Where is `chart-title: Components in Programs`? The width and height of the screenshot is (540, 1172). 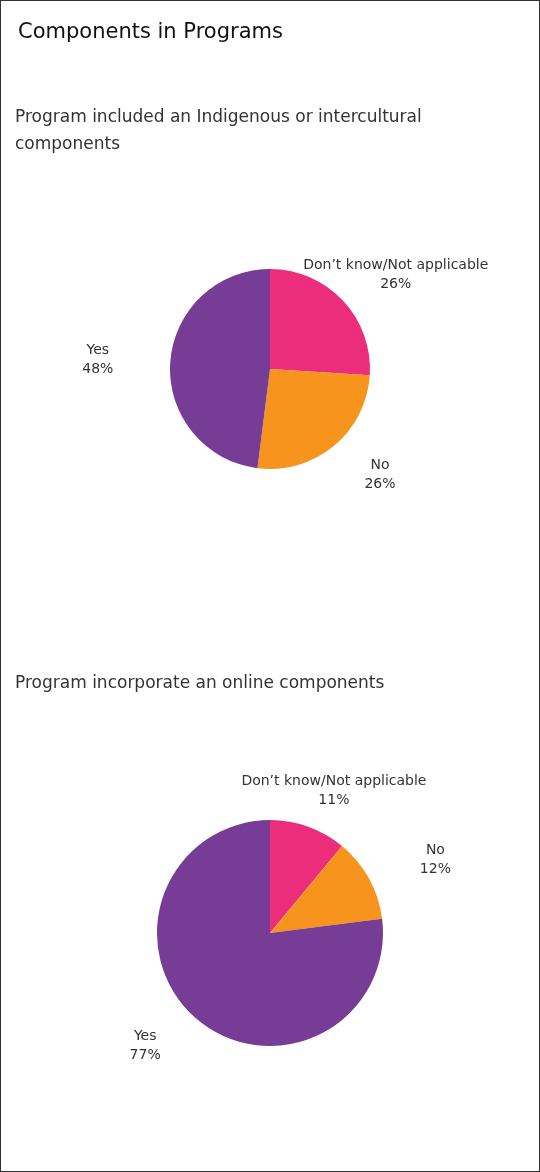 chart-title: Components in Programs is located at coordinates (150, 31).